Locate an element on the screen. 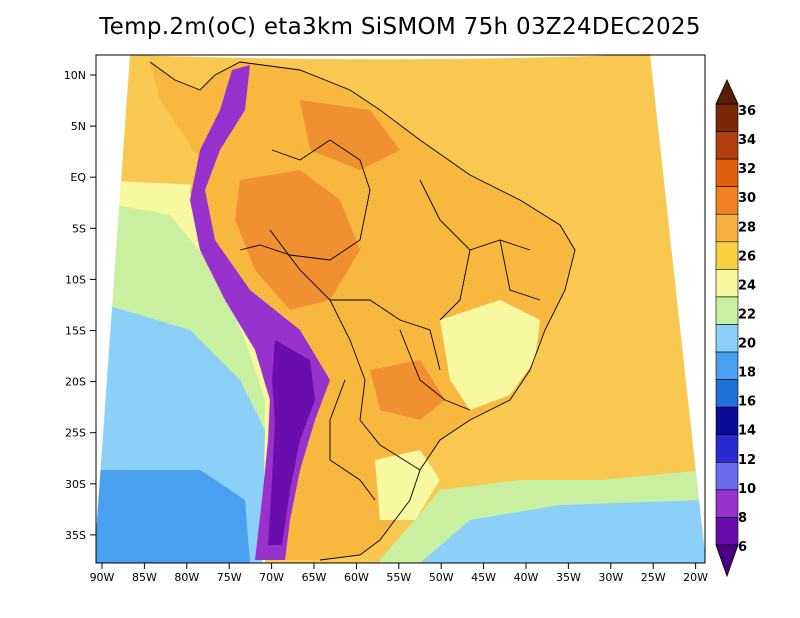  lon-tick-label: 70W is located at coordinates (271, 577).